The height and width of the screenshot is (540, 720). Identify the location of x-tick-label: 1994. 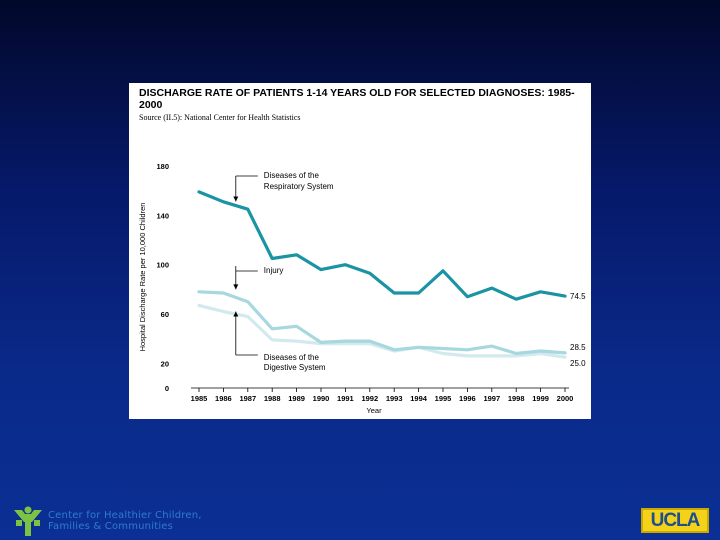
(419, 398).